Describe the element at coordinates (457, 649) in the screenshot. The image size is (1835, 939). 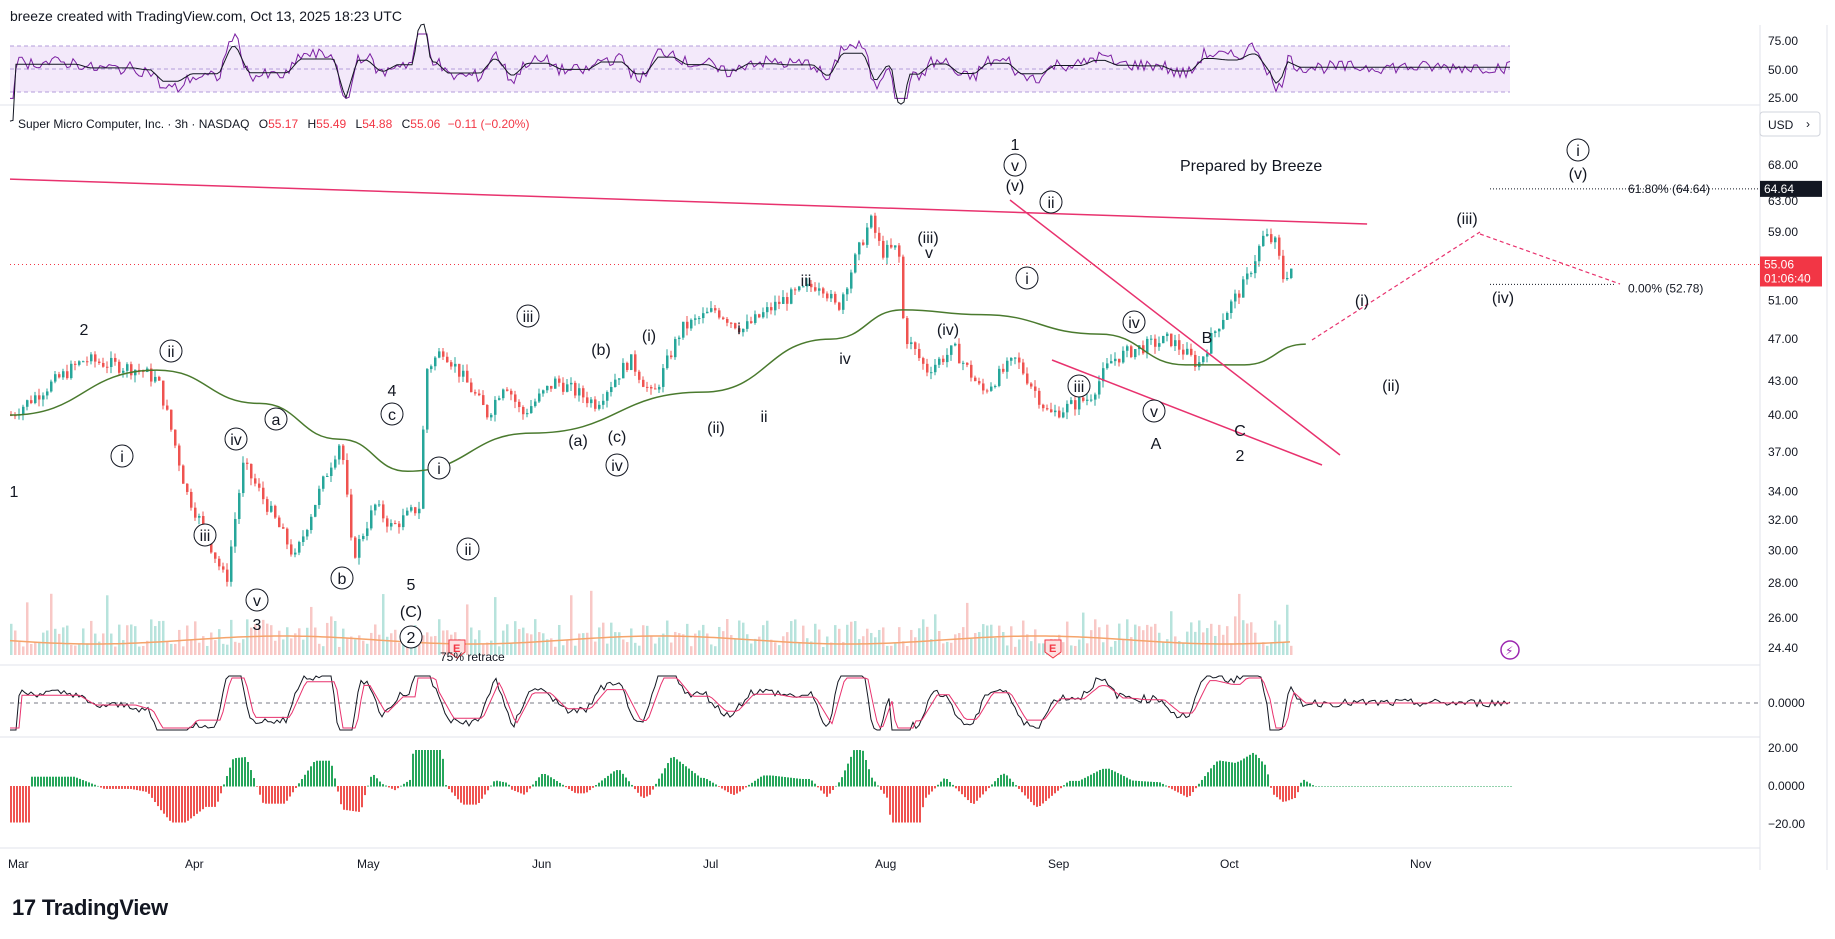
I see `earnings-marker-may: E` at that location.